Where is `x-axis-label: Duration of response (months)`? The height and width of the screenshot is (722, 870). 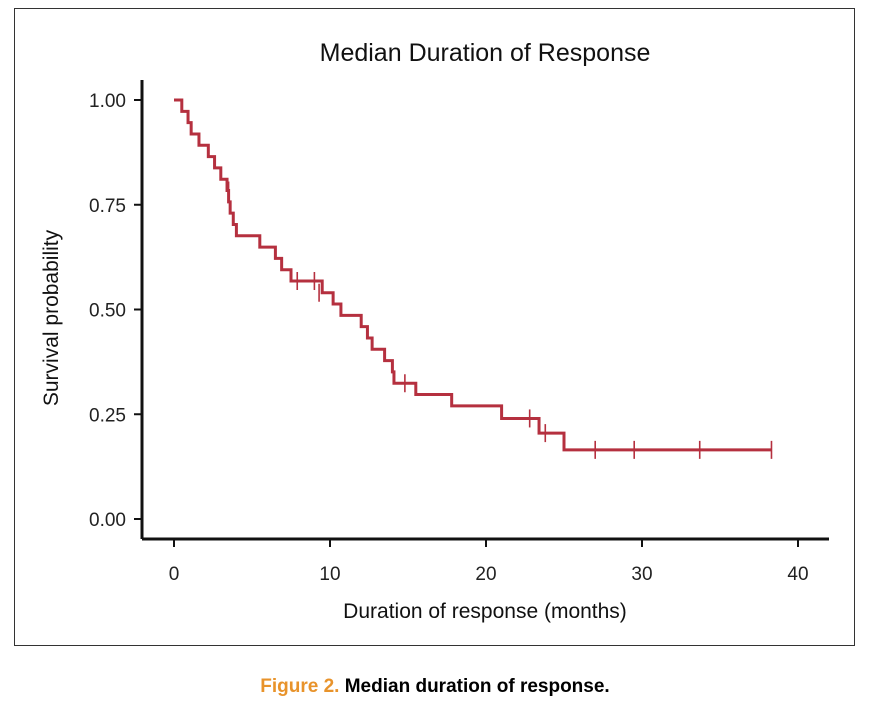
x-axis-label: Duration of response (months) is located at coordinates (485, 611).